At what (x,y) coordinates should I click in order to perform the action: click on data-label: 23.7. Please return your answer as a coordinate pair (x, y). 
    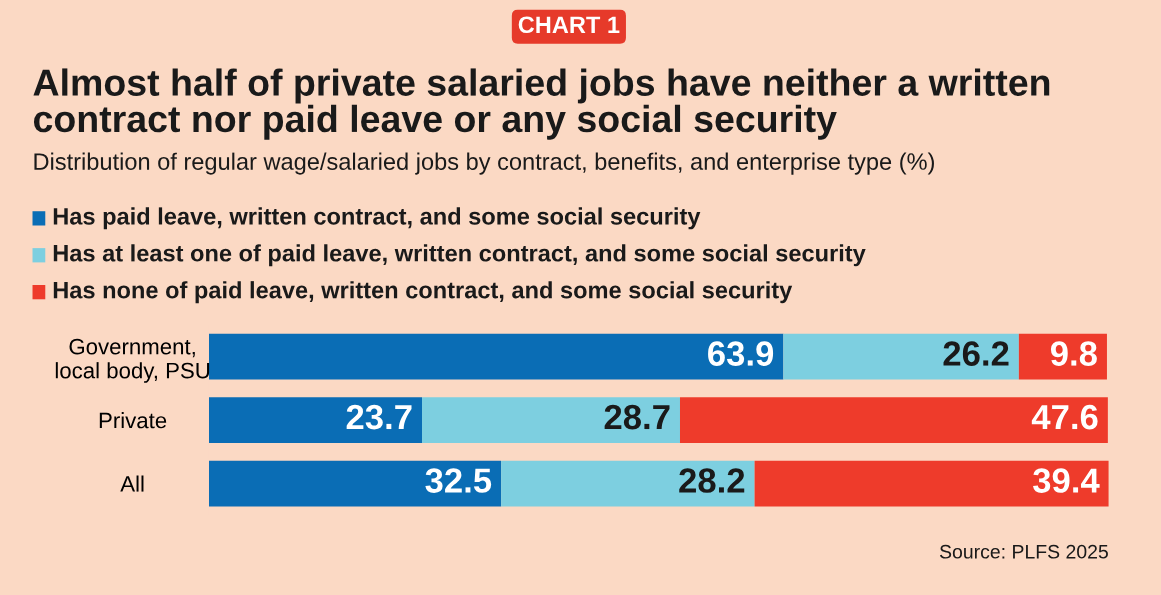
    Looking at the image, I should click on (379, 417).